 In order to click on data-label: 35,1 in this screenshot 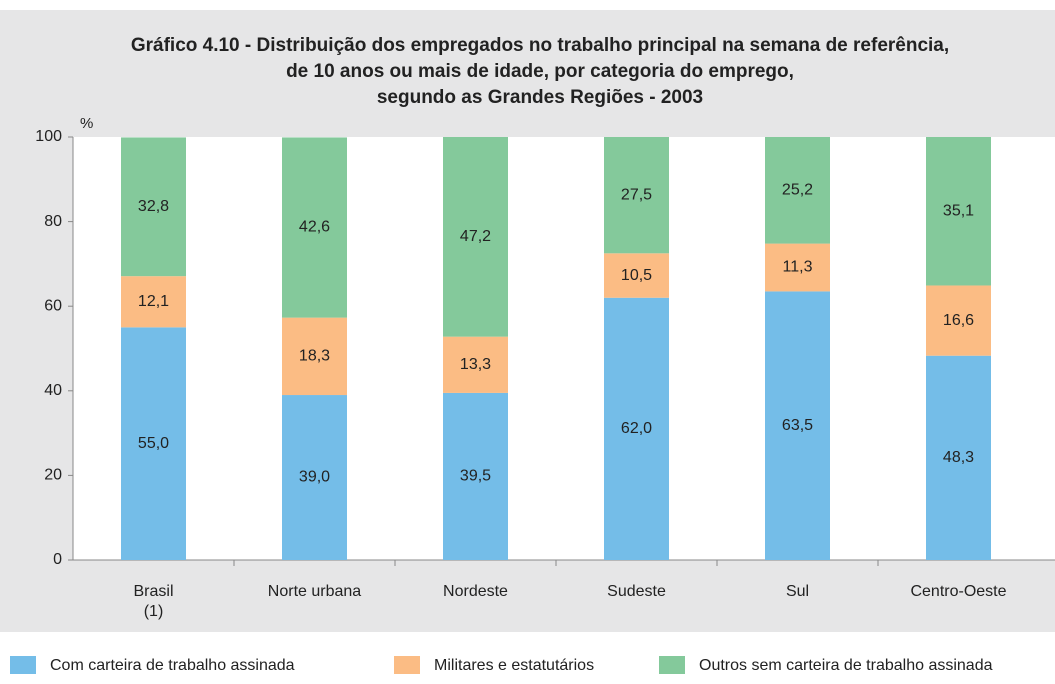, I will do `click(958, 210)`.